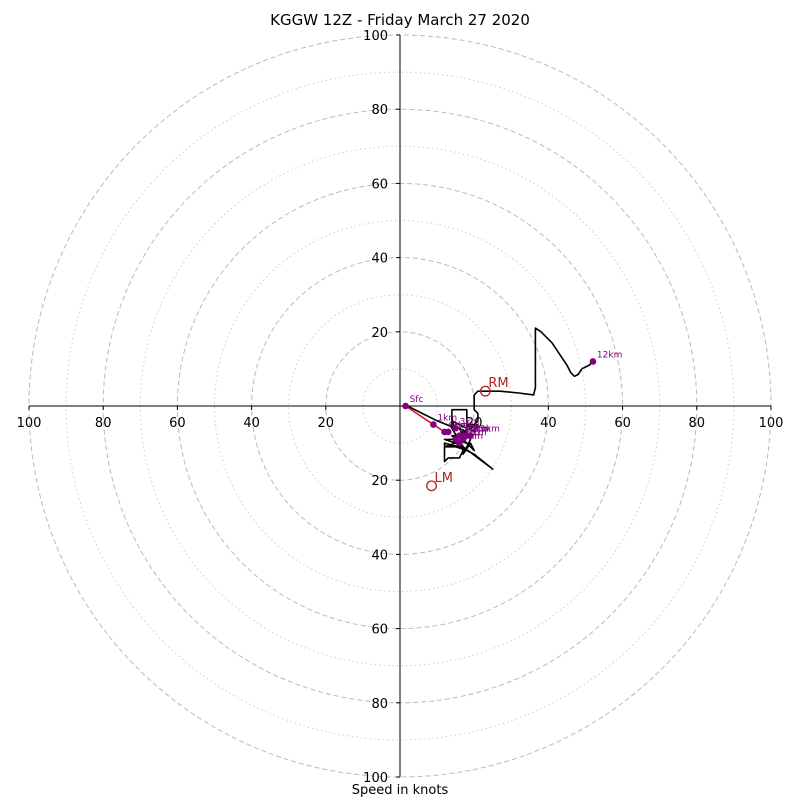 This screenshot has width=800, height=800. Describe the element at coordinates (433, 424) in the screenshot. I see `marker-1km` at that location.